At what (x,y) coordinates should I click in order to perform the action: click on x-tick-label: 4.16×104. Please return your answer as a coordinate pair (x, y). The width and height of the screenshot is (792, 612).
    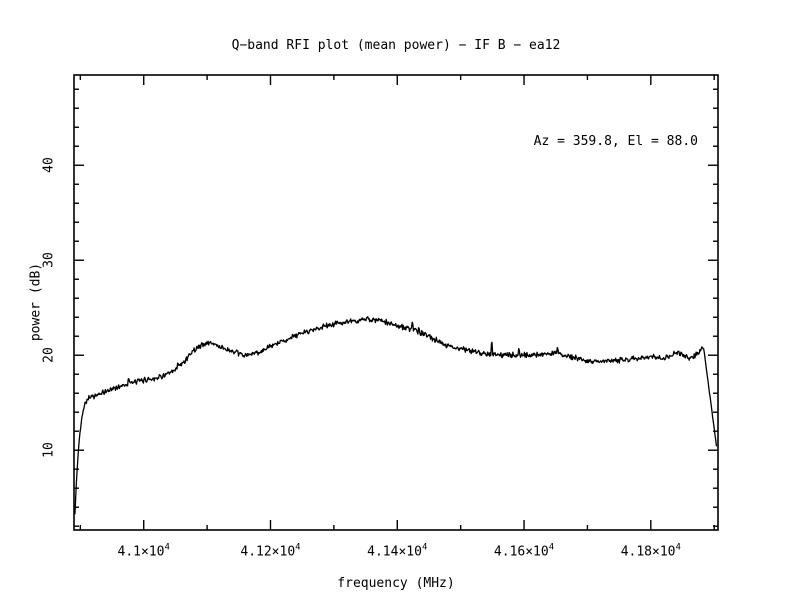
    Looking at the image, I should click on (524, 551).